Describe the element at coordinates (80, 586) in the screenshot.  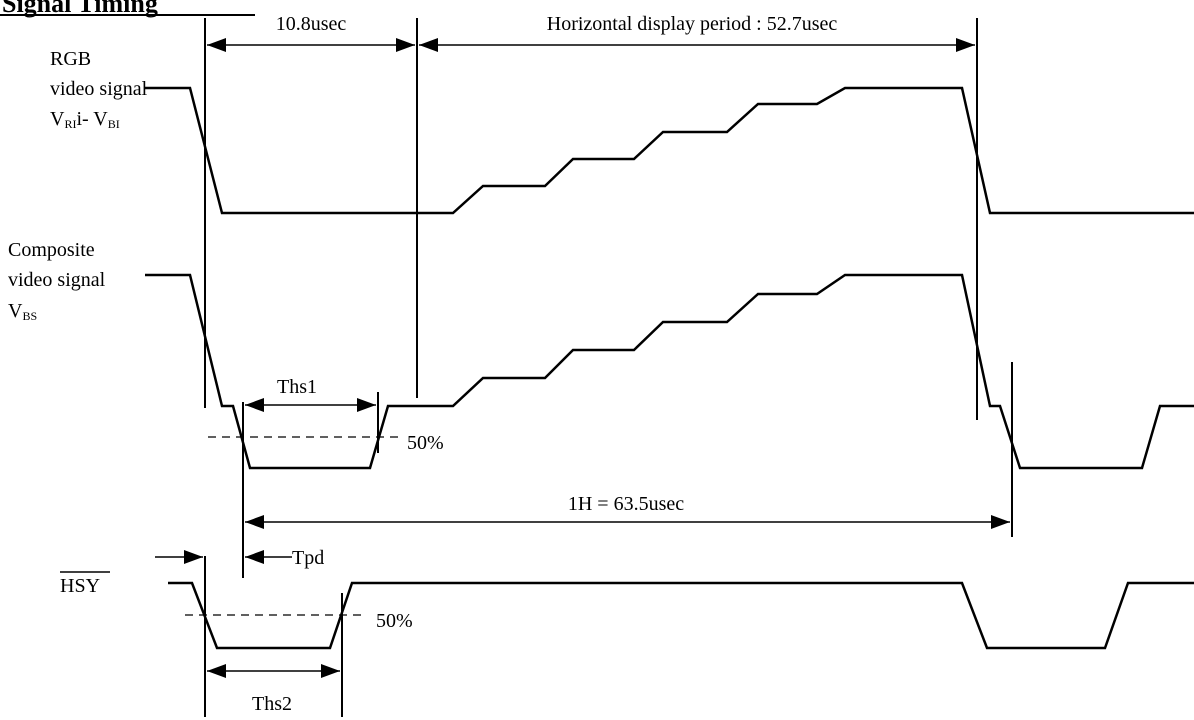
I see `hsy-label: HSY` at that location.